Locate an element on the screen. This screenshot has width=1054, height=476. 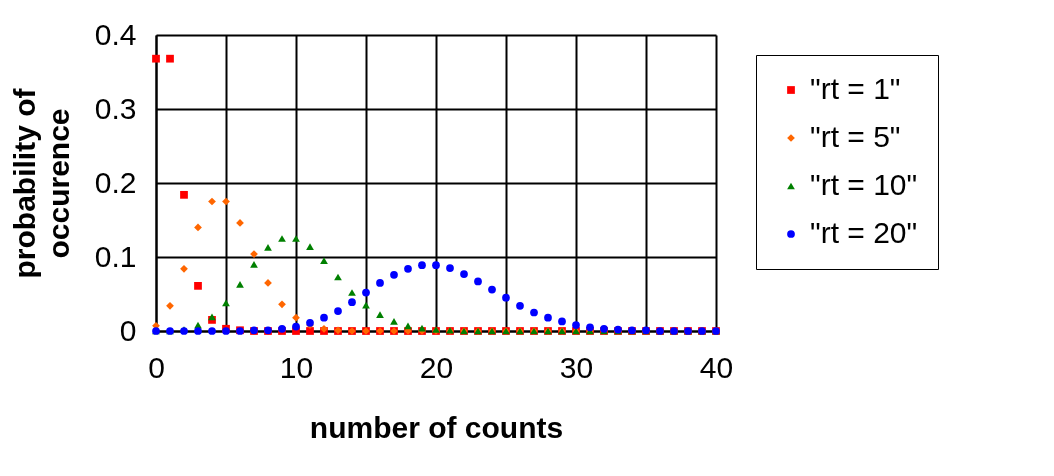
y-tick-label: 0.2 is located at coordinates (115, 182).